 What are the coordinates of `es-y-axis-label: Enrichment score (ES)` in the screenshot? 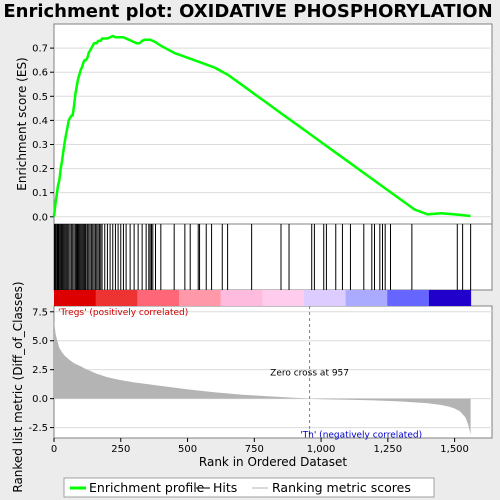 It's located at (22, 123).